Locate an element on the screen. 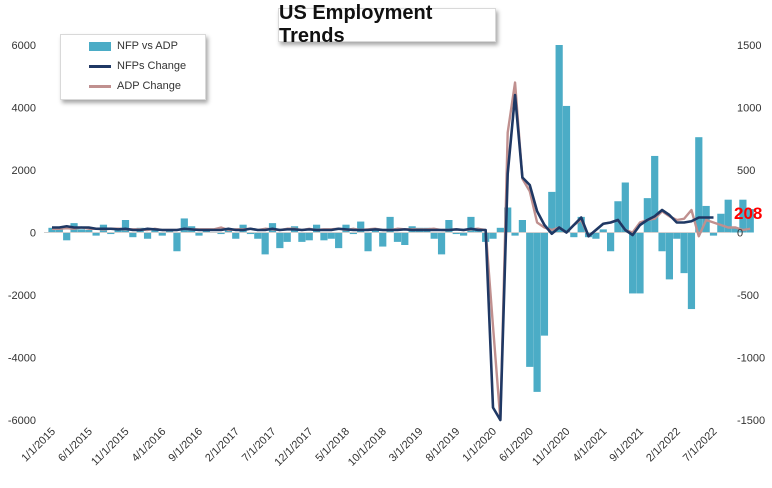  x-axis-tick-label: 7/1/2022 is located at coordinates (700, 445).